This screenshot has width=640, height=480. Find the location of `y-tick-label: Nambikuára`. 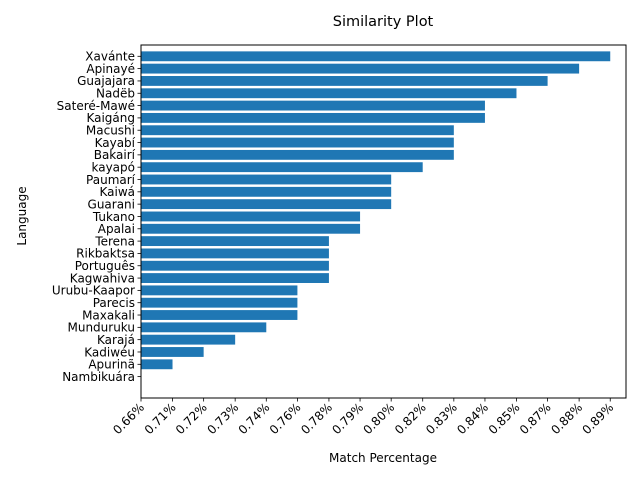

y-tick-label: Nambikuára is located at coordinates (98, 377).